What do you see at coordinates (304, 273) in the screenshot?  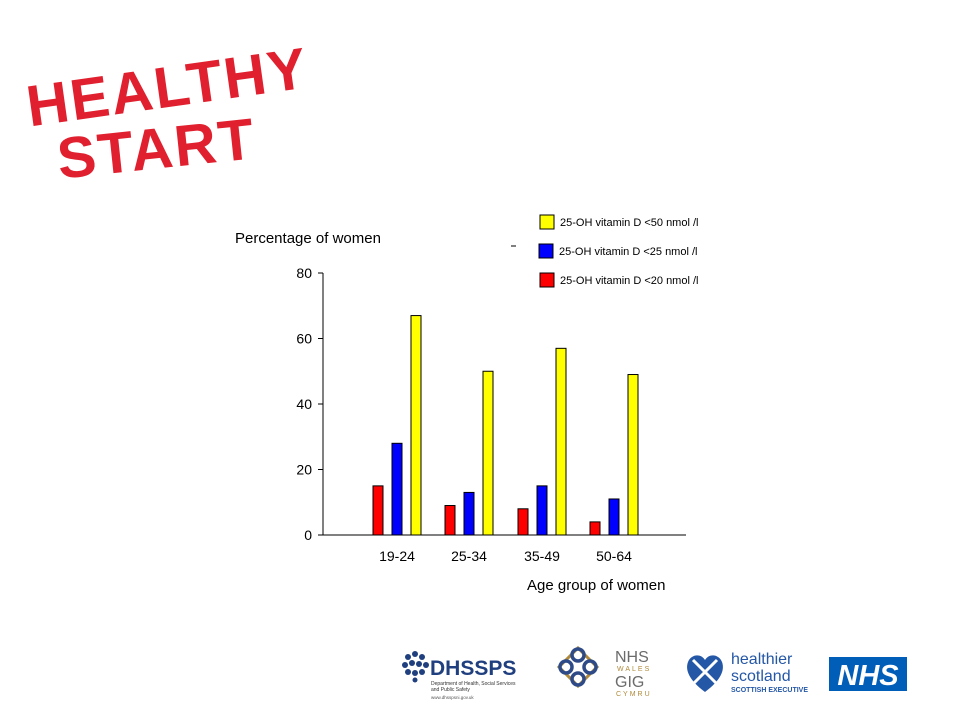 I see `y-tick-label: 80` at bounding box center [304, 273].